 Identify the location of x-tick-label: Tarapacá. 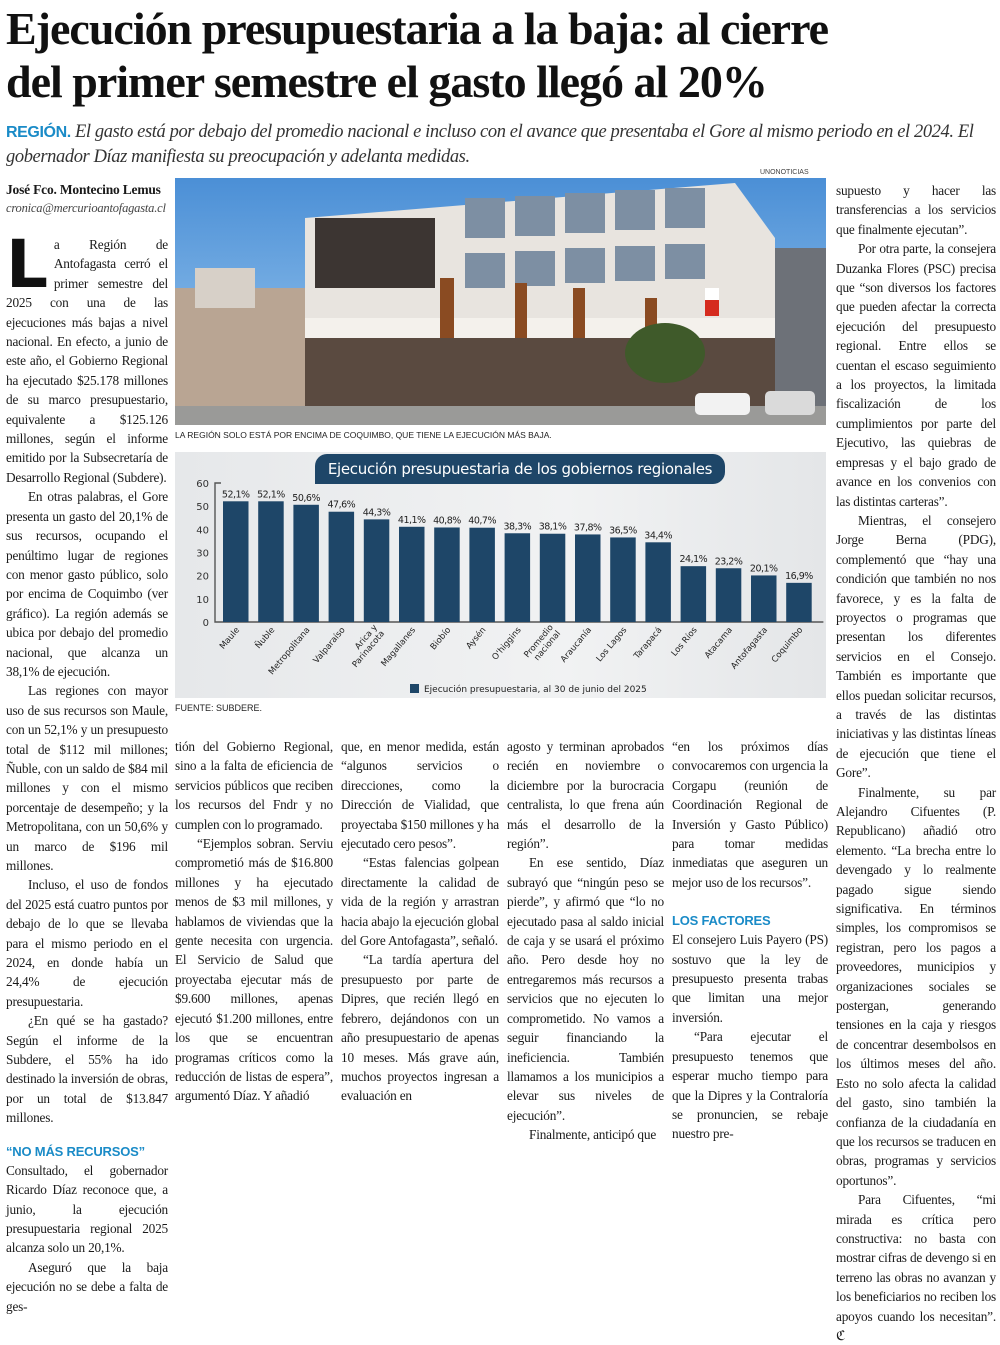
(648, 644).